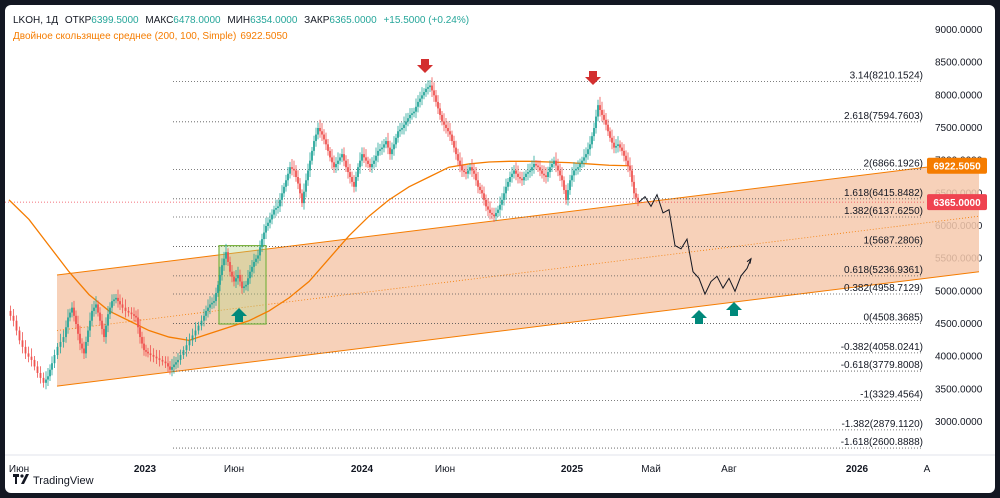 The image size is (1000, 498). What do you see at coordinates (894, 240) in the screenshot?
I see `fib-level-label: 1(5687.2806)` at bounding box center [894, 240].